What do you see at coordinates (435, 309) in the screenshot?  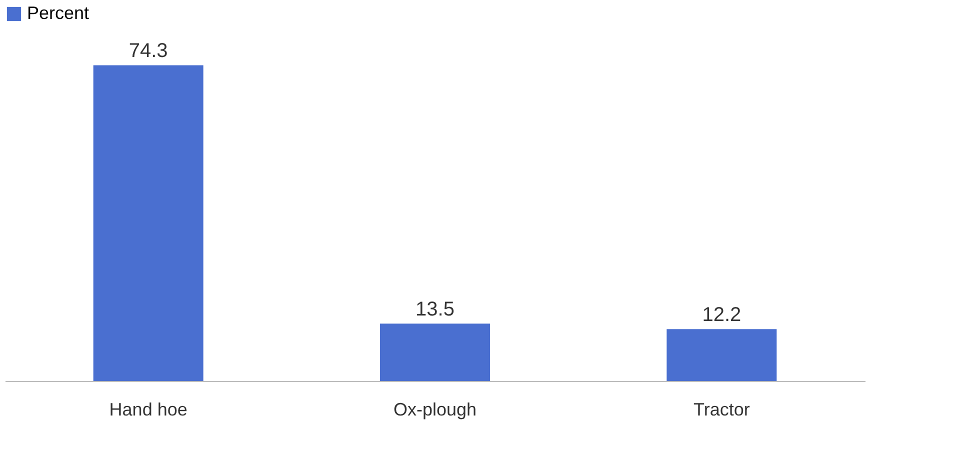 I see `data-label: 13.5` at bounding box center [435, 309].